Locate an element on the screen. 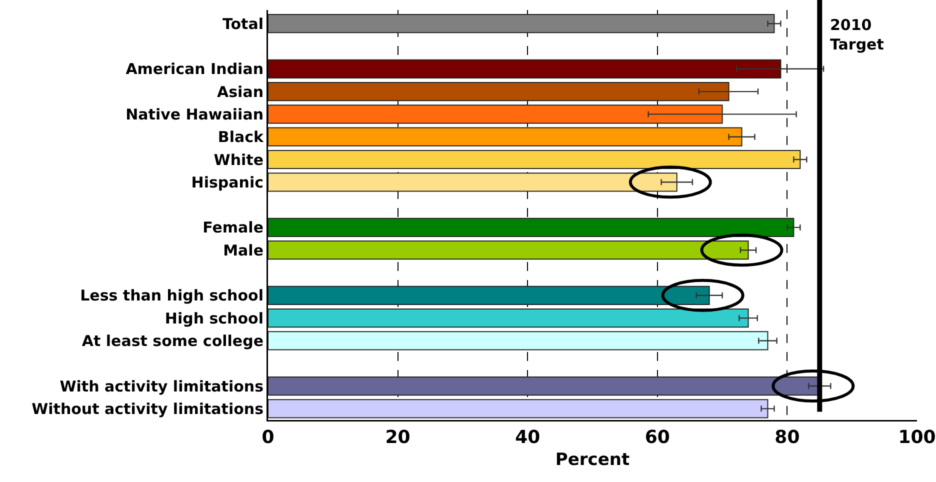 This screenshot has width=936, height=482. y-tick-label: With activity limitations is located at coordinates (162, 386).